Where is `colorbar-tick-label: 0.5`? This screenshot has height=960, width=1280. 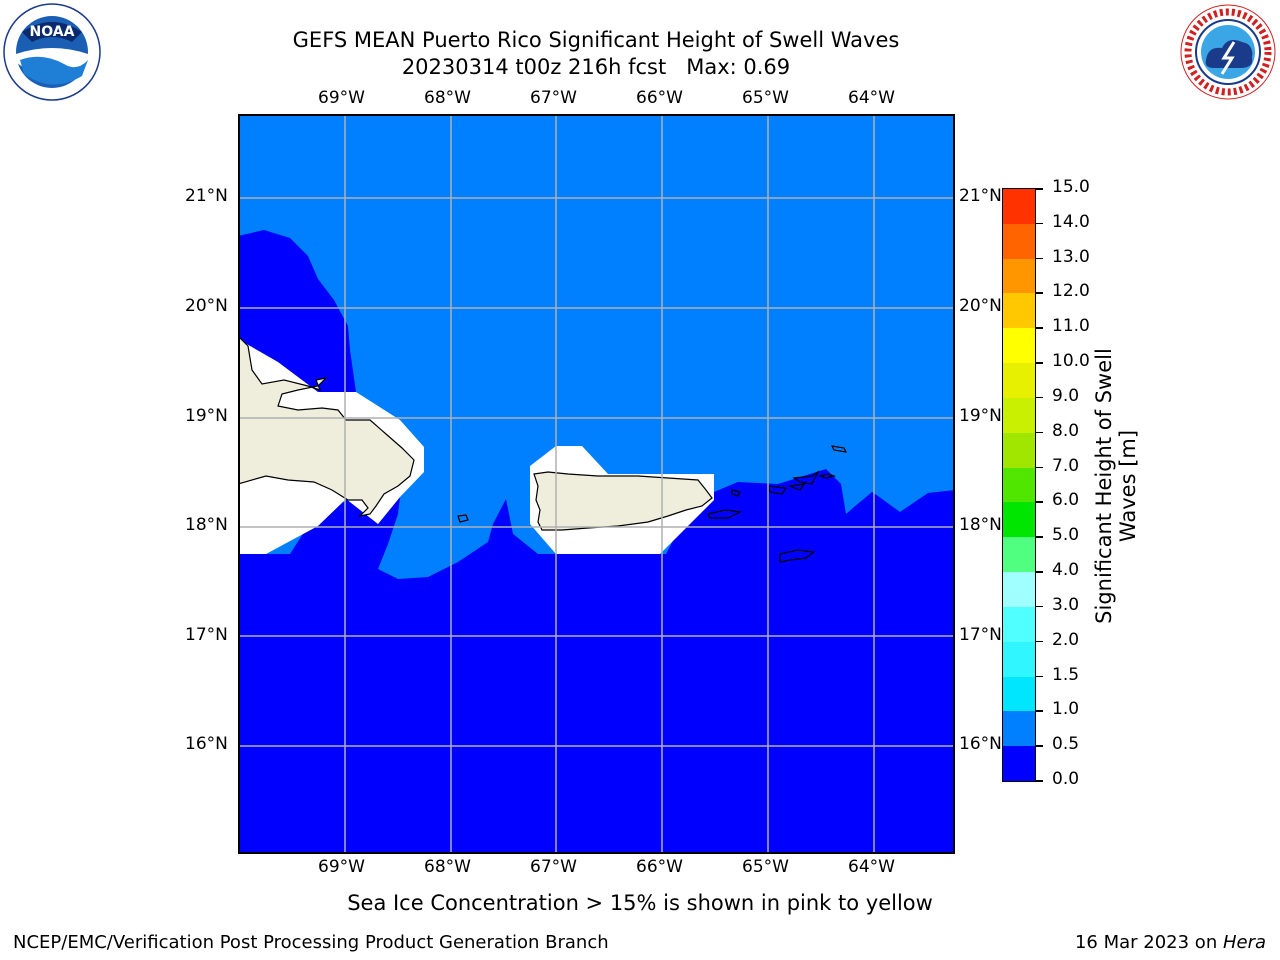
colorbar-tick-label: 0.5 is located at coordinates (1066, 744).